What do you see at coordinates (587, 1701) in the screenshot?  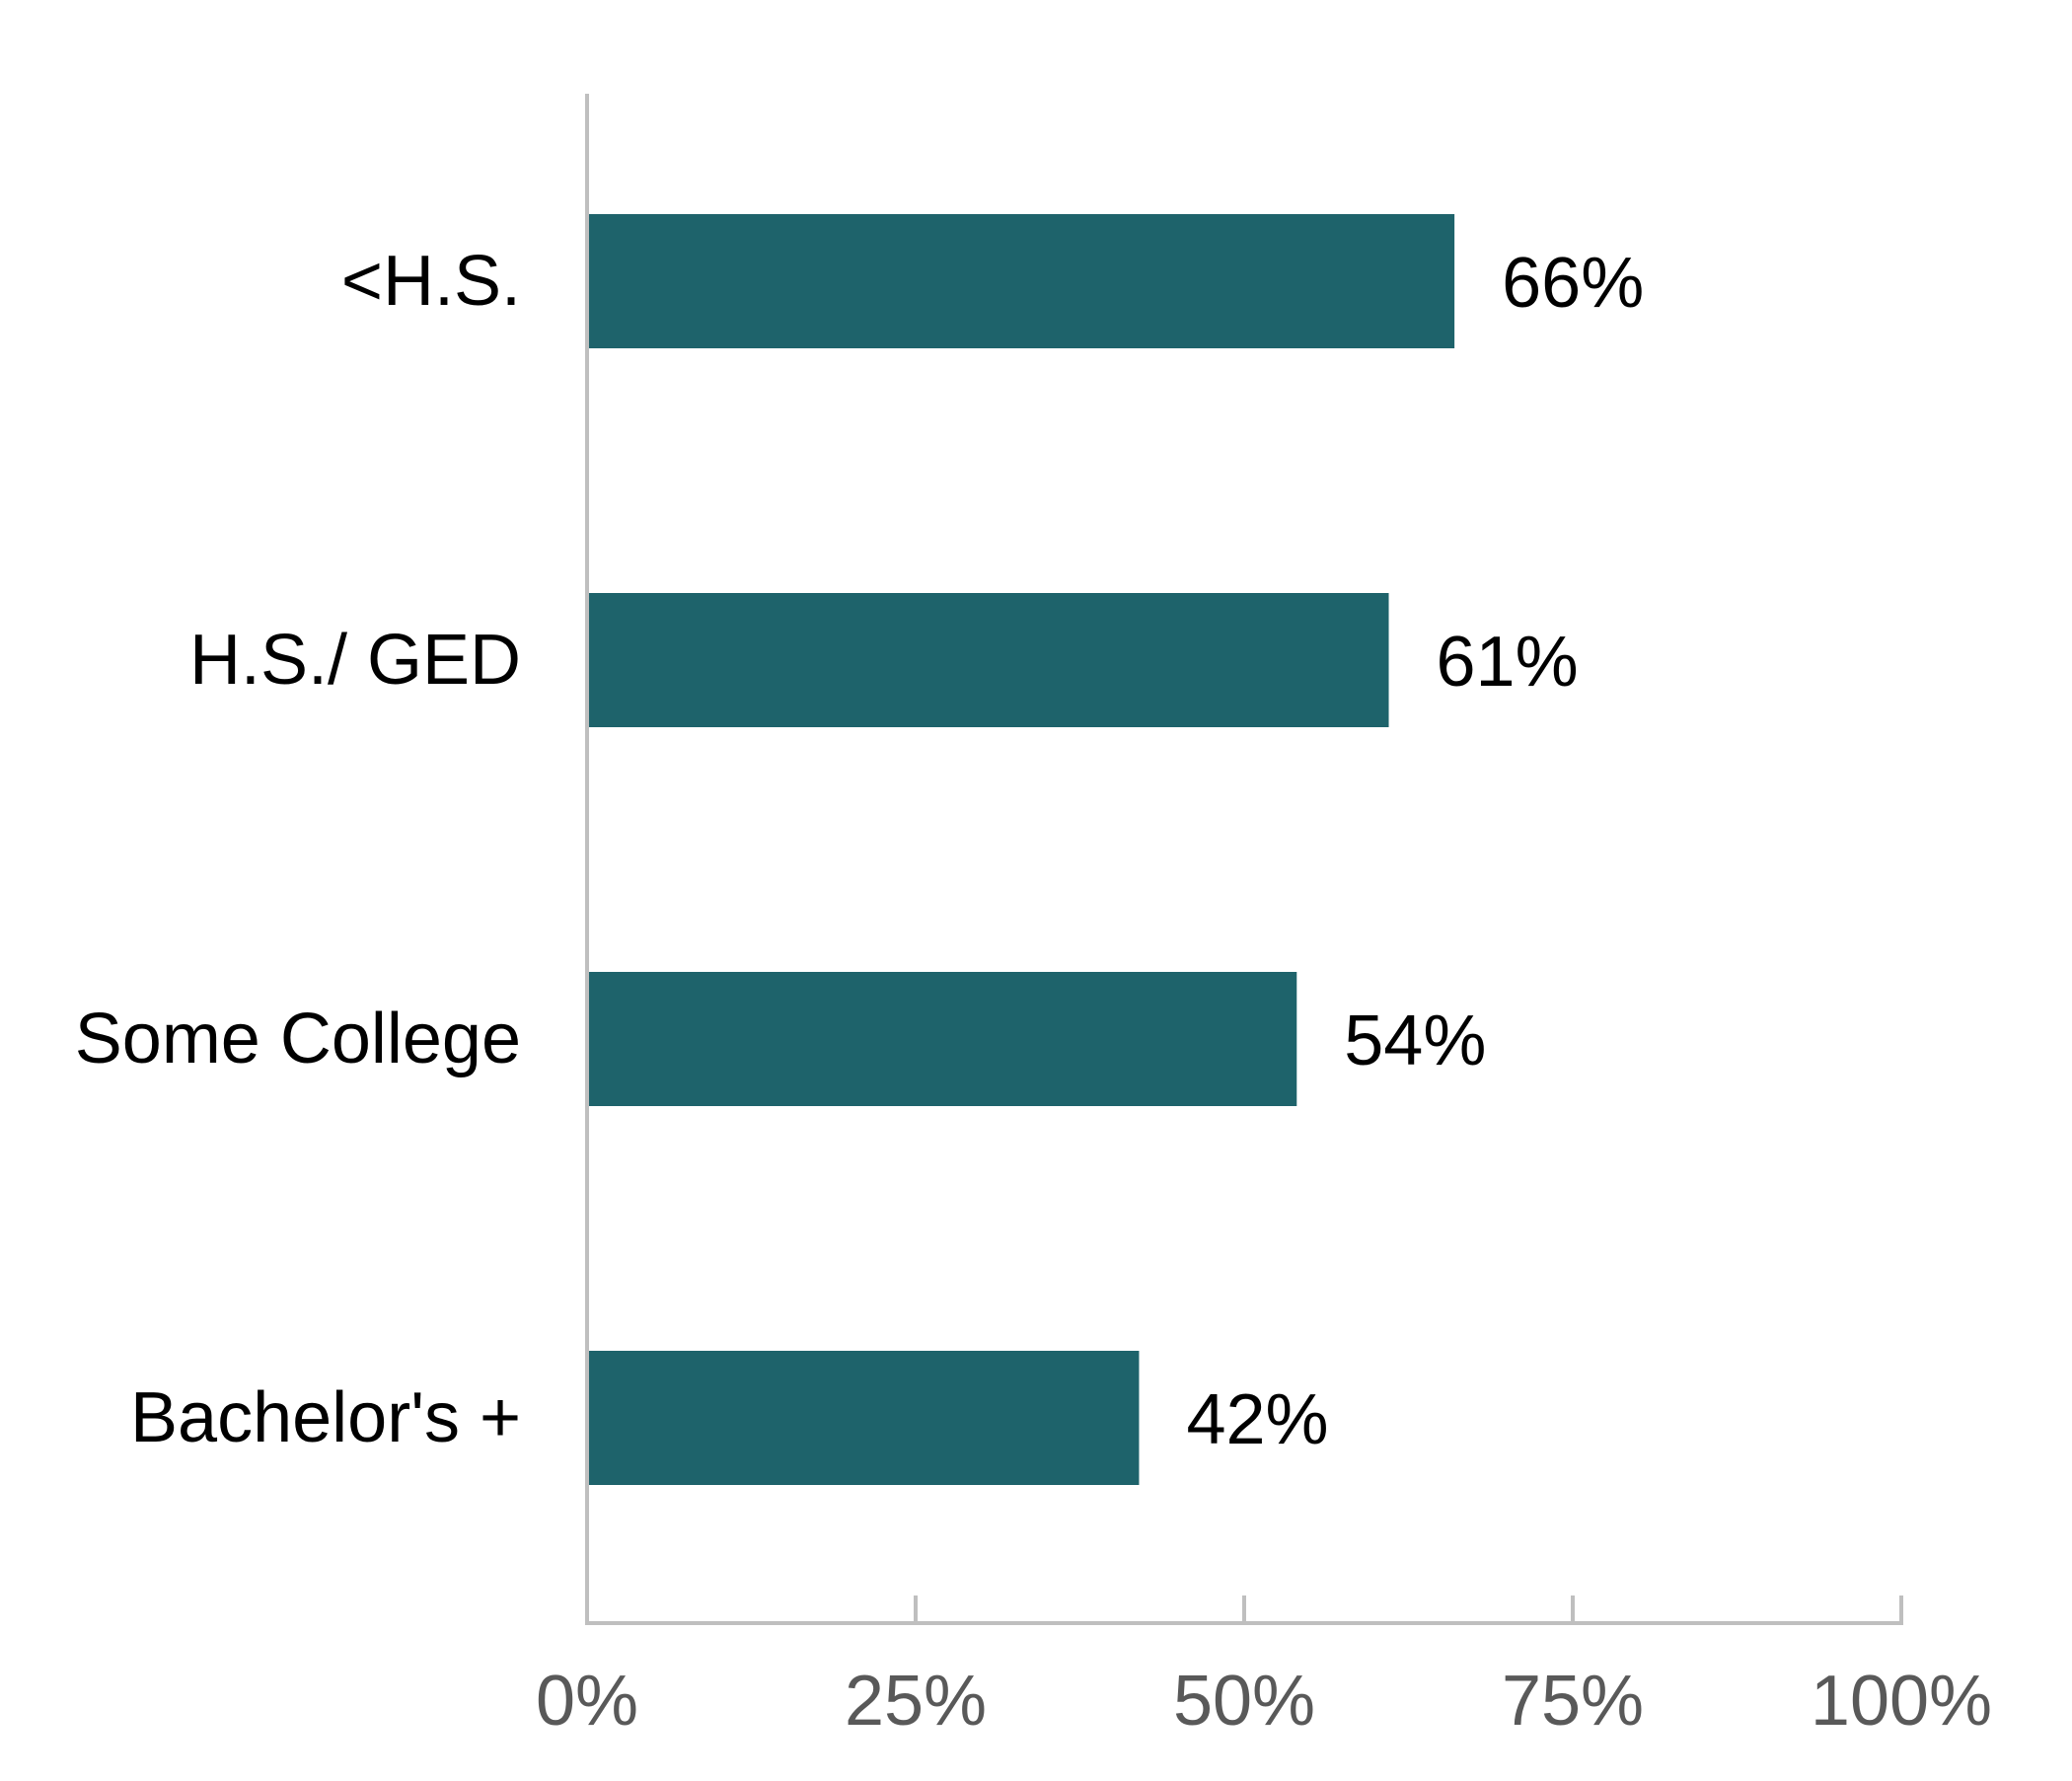 I see `x-tick-label-0: 0%` at bounding box center [587, 1701].